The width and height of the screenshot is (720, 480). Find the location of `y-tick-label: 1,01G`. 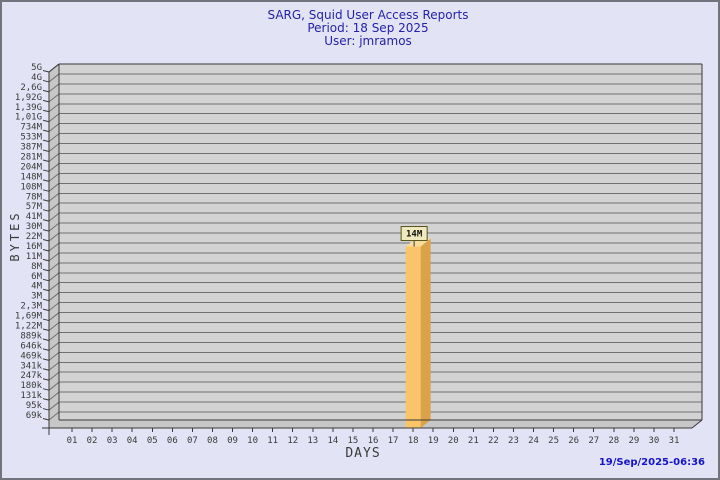

y-tick-label: 1,01G is located at coordinates (28, 118).